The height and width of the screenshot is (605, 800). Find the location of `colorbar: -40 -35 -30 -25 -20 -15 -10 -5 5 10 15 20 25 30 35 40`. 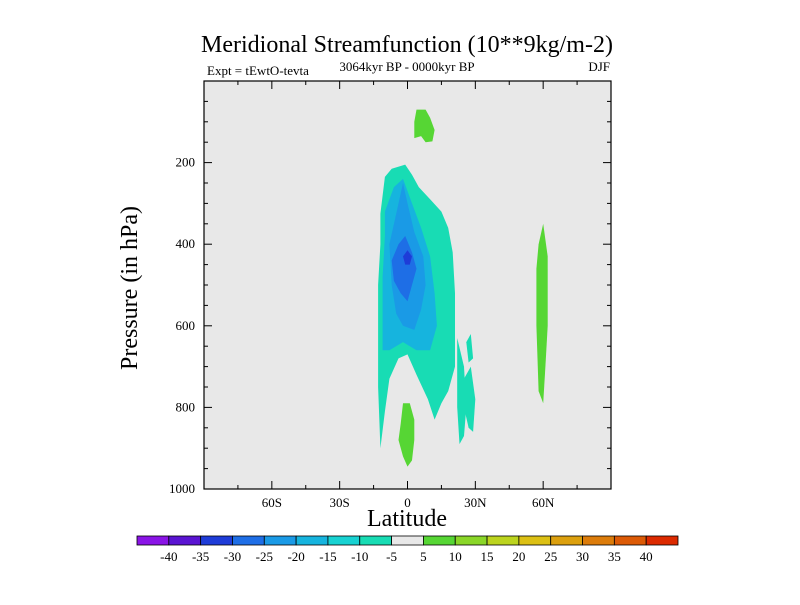

colorbar: -40 -35 -30 -25 -20 -15 -10 -5 5 10 15 20 25 30 35 40 is located at coordinates (407, 549).